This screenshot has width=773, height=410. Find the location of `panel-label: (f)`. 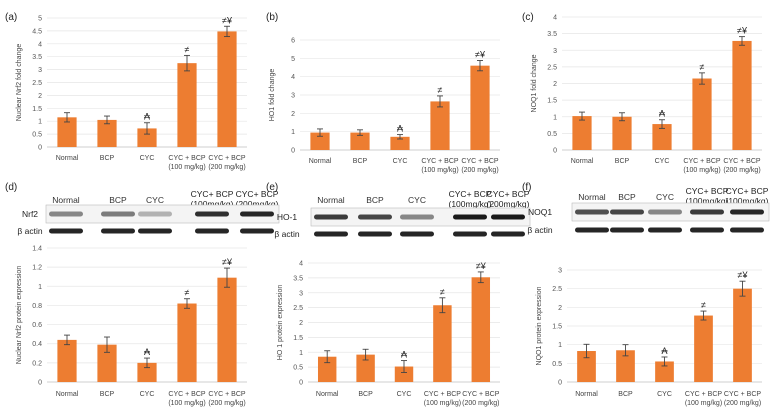

panel-label: (f) is located at coordinates (526, 187).